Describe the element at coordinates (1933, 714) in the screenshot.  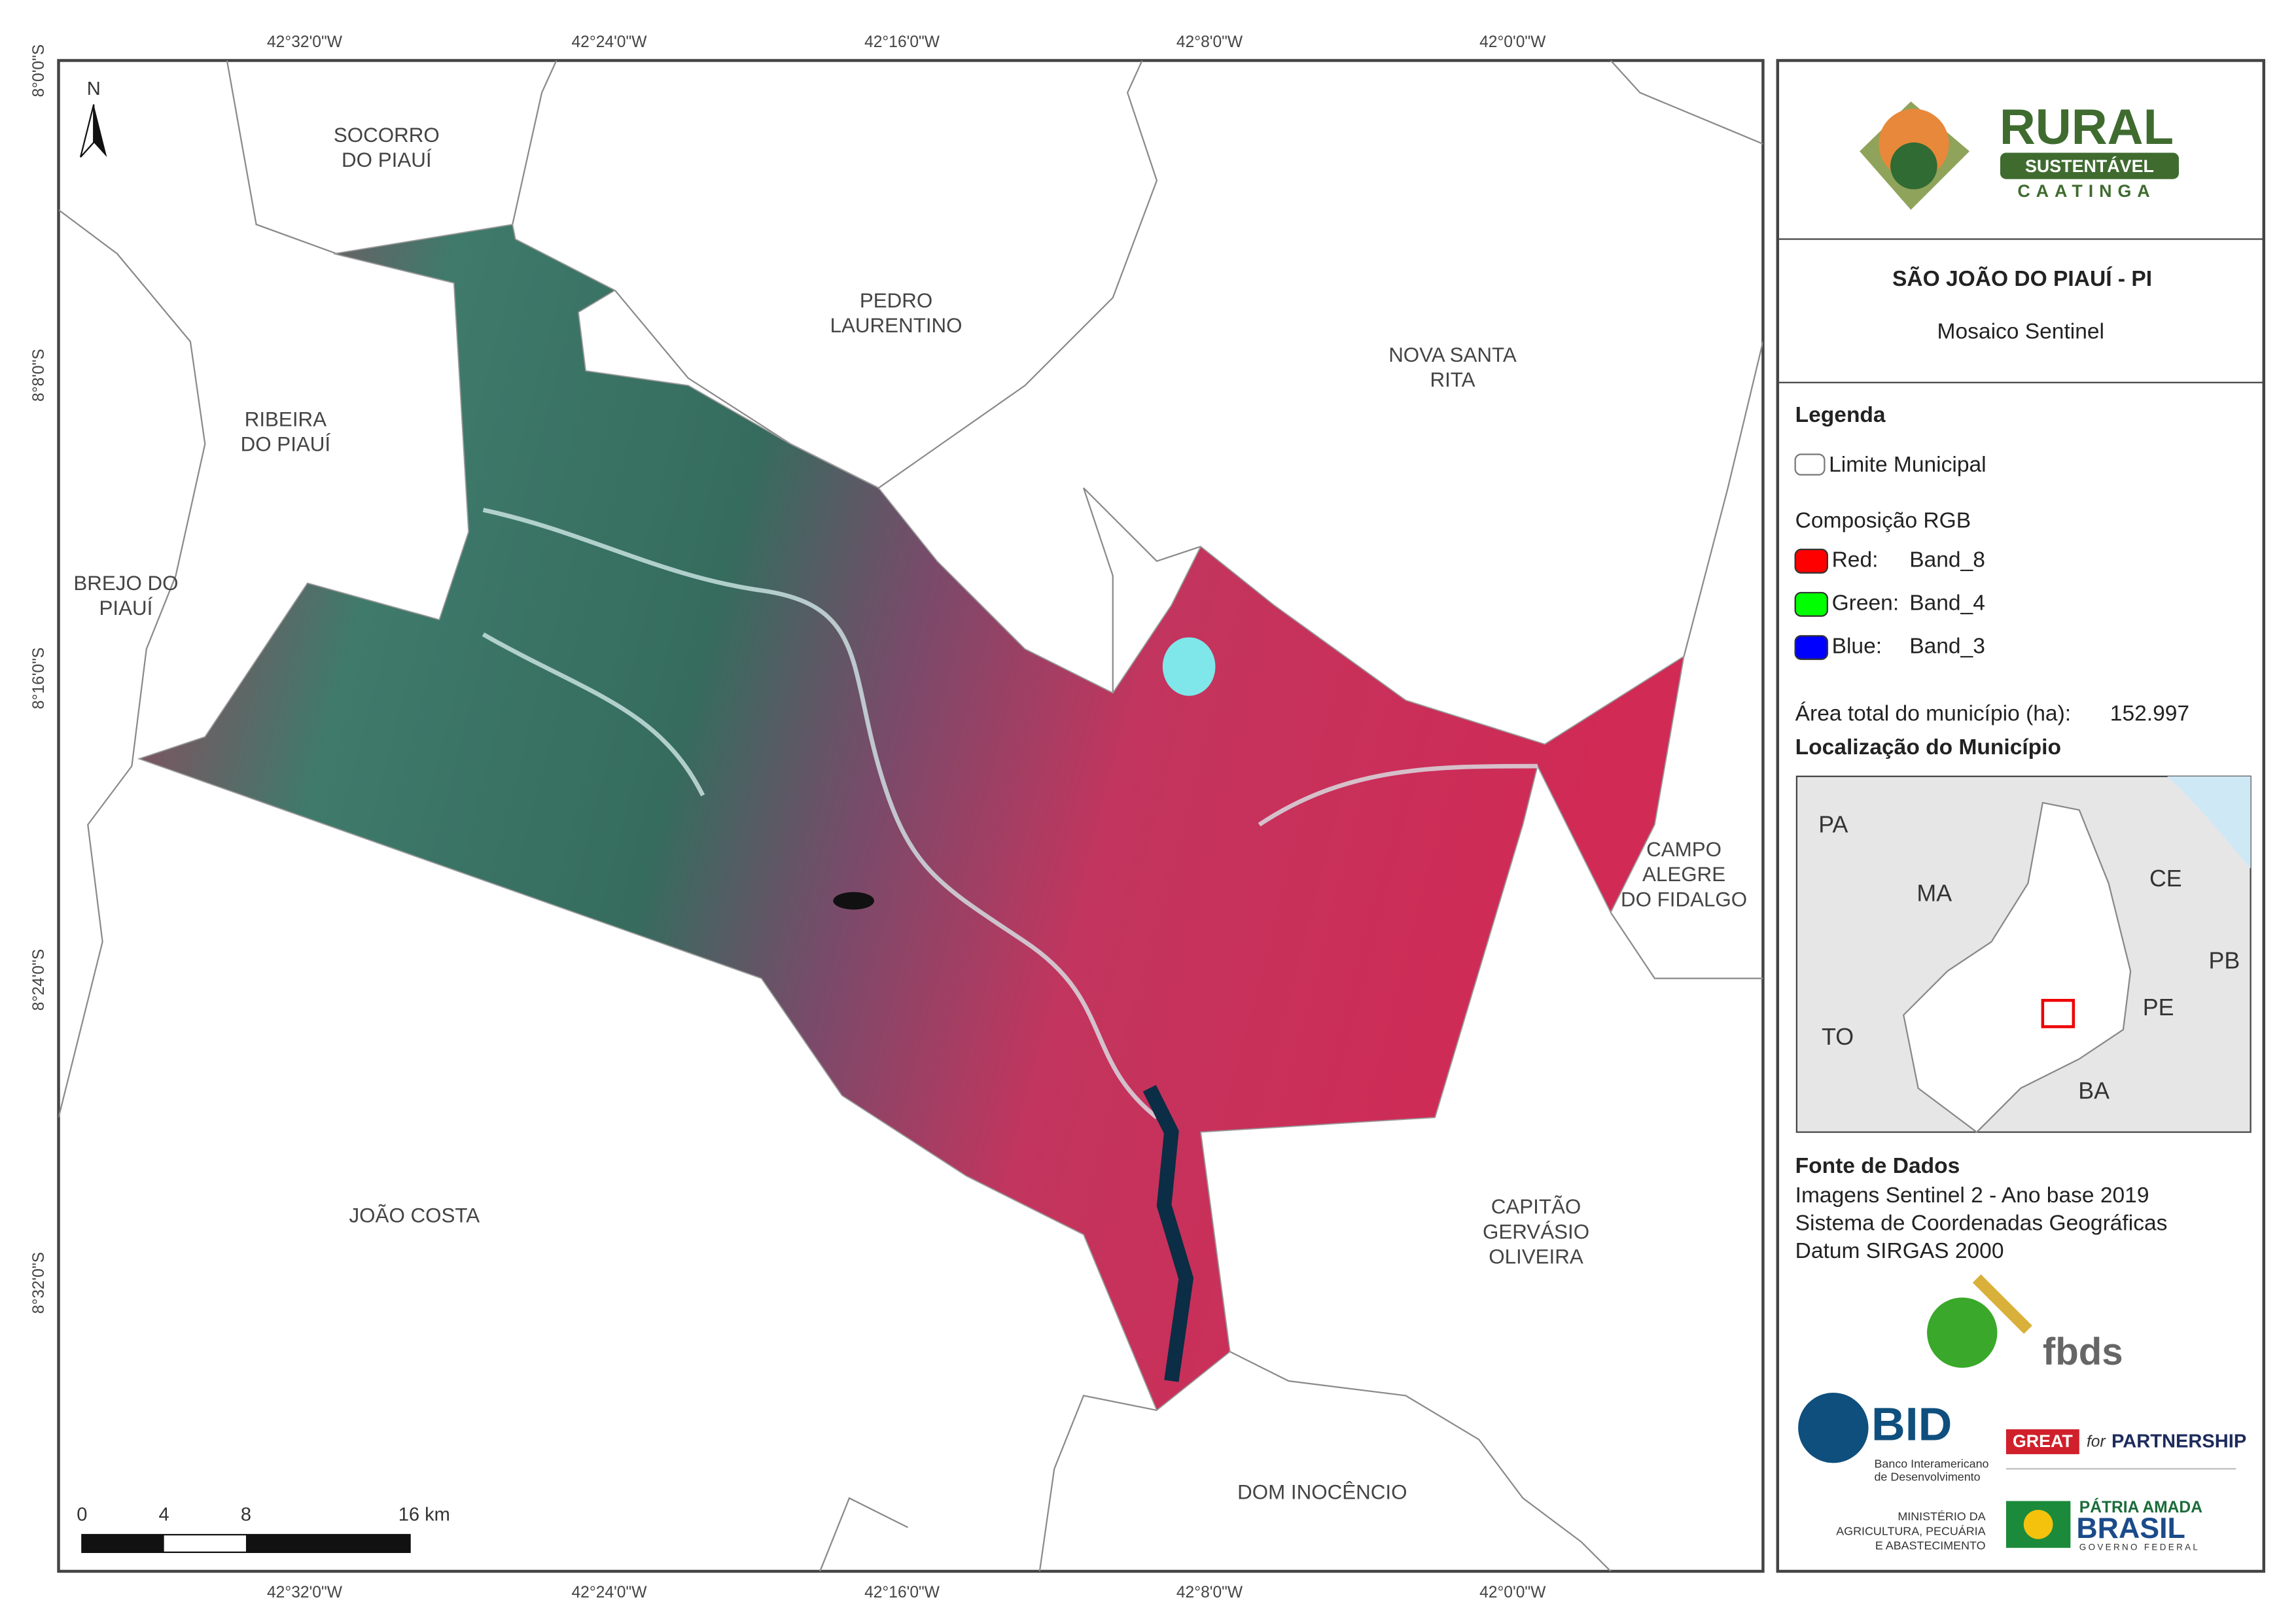
I see `area-label: Área total do município (ha):` at that location.